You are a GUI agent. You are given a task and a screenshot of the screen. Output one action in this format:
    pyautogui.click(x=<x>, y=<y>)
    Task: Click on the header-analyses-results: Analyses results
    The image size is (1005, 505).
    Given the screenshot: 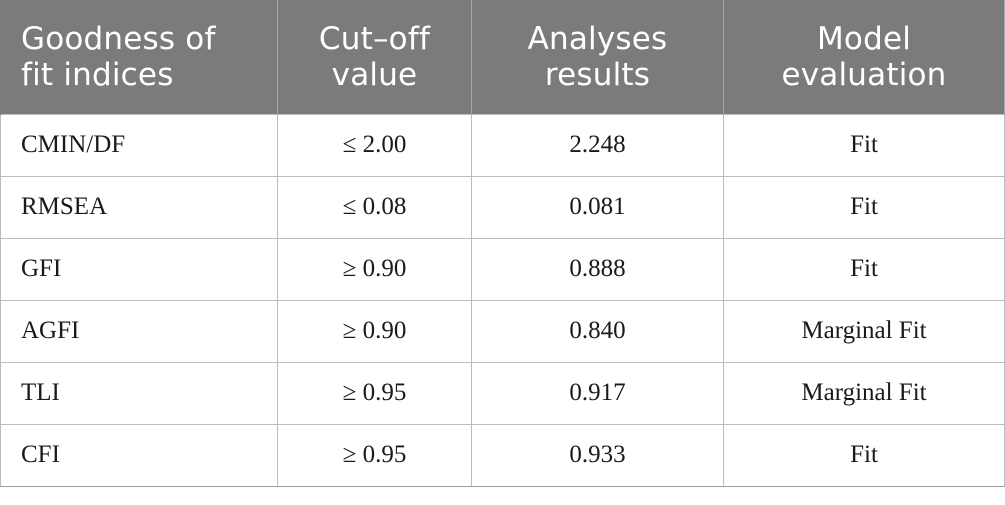 What is the action you would take?
    pyautogui.click(x=597, y=57)
    